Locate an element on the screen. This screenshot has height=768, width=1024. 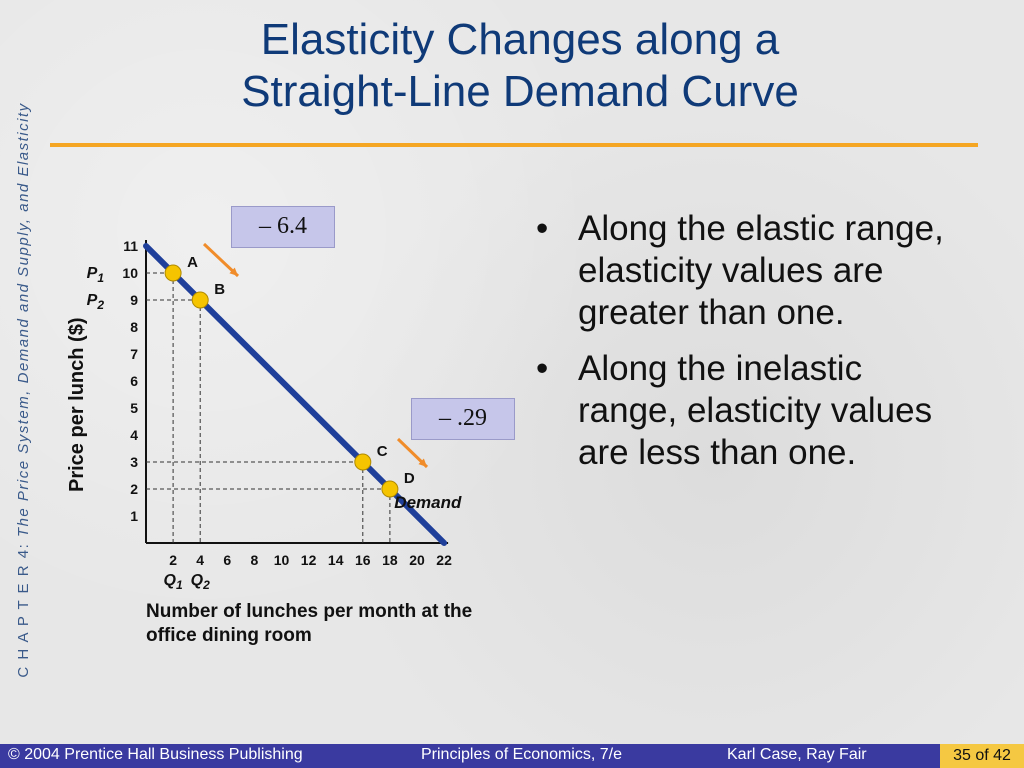
x-tick-label: 10 is located at coordinates (282, 560).